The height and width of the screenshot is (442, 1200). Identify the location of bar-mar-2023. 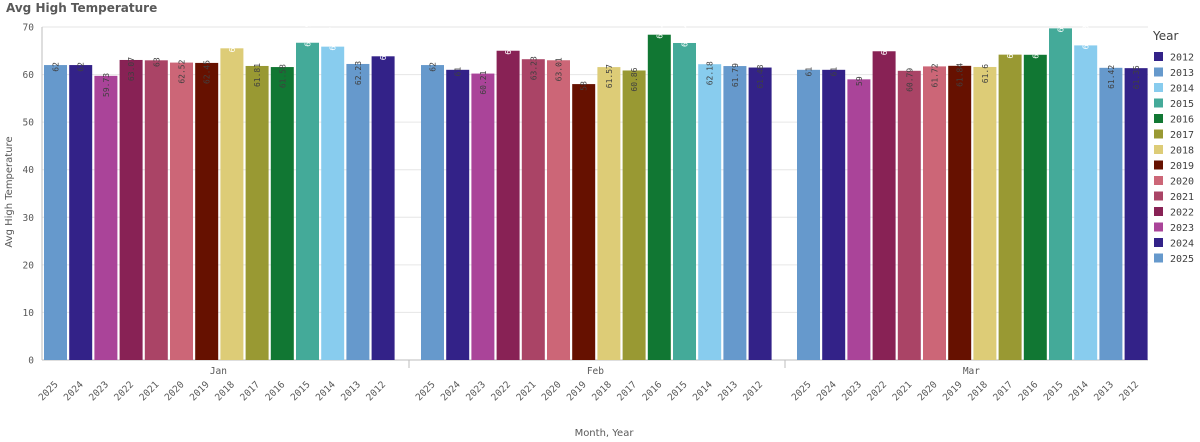
(859, 219).